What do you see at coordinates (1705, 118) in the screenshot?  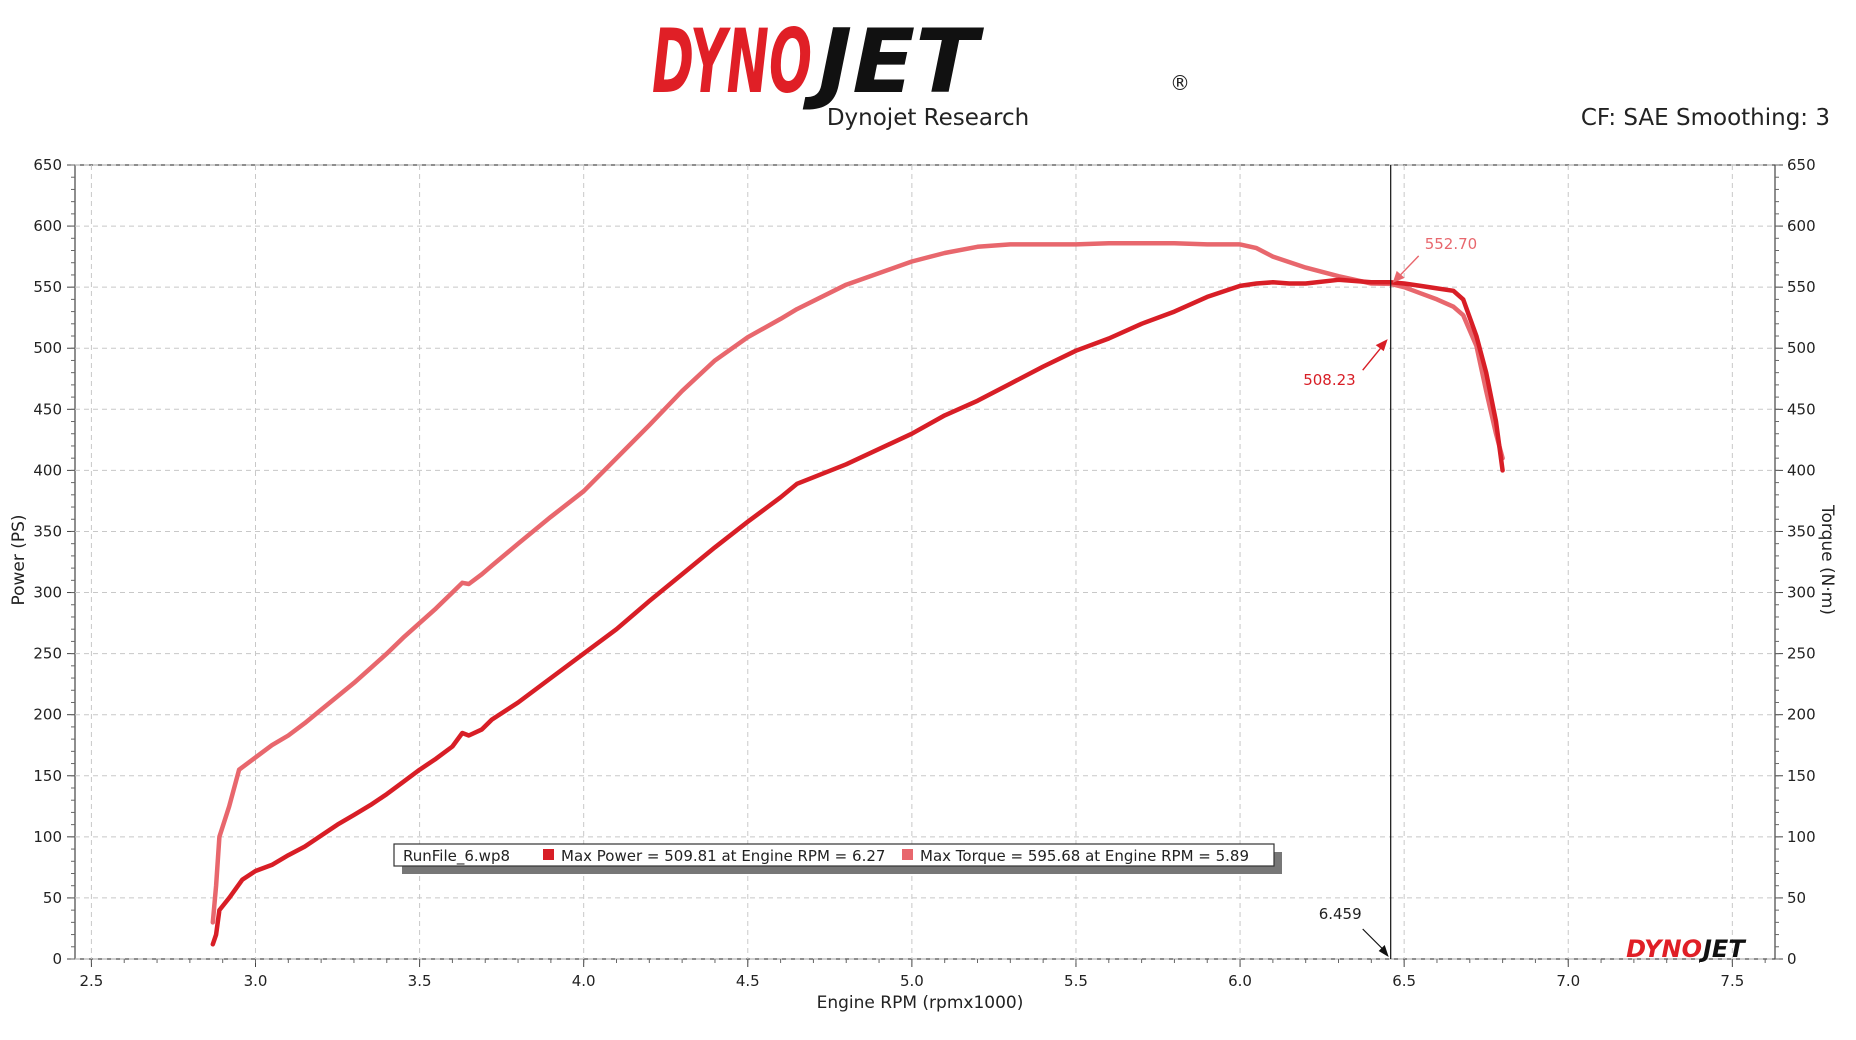 I see `settings-label: CF: SAE Smoothing: 3` at bounding box center [1705, 118].